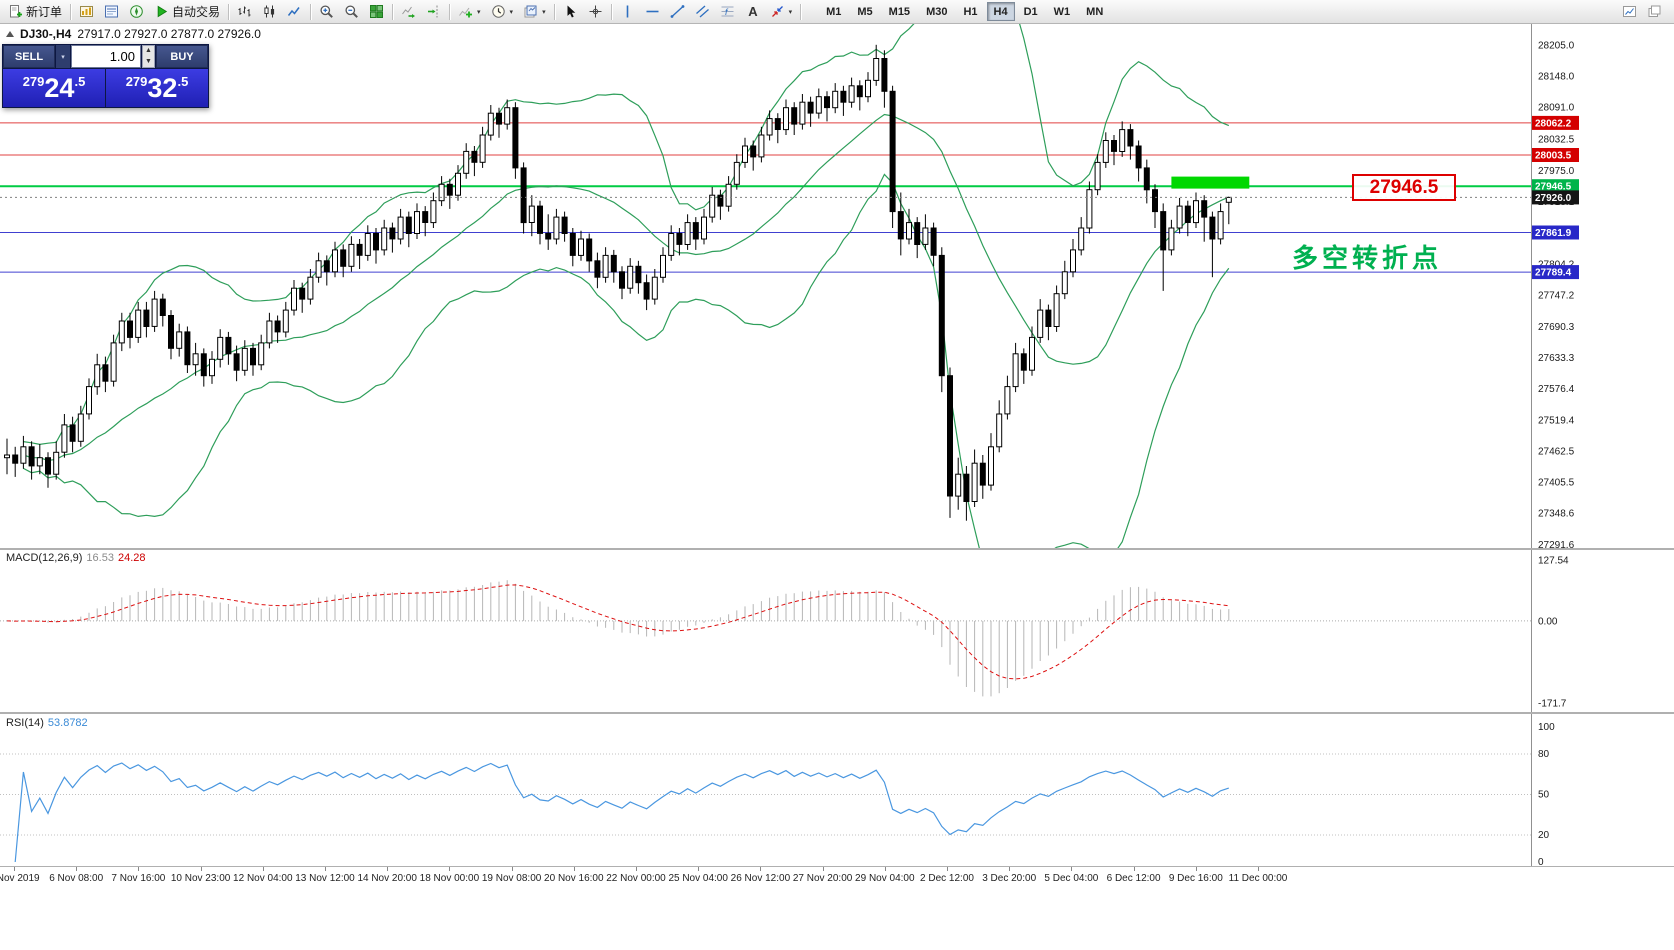 Image resolution: width=1674 pixels, height=950 pixels. I want to click on macd-label: MACD(12,26,9) 16.53 24.28, so click(75, 558).